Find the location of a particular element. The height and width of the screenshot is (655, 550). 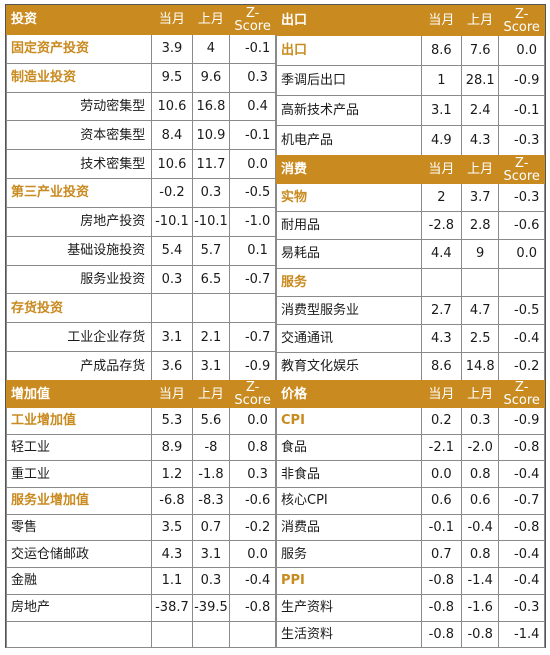

current-value: 4.9 is located at coordinates (441, 140).